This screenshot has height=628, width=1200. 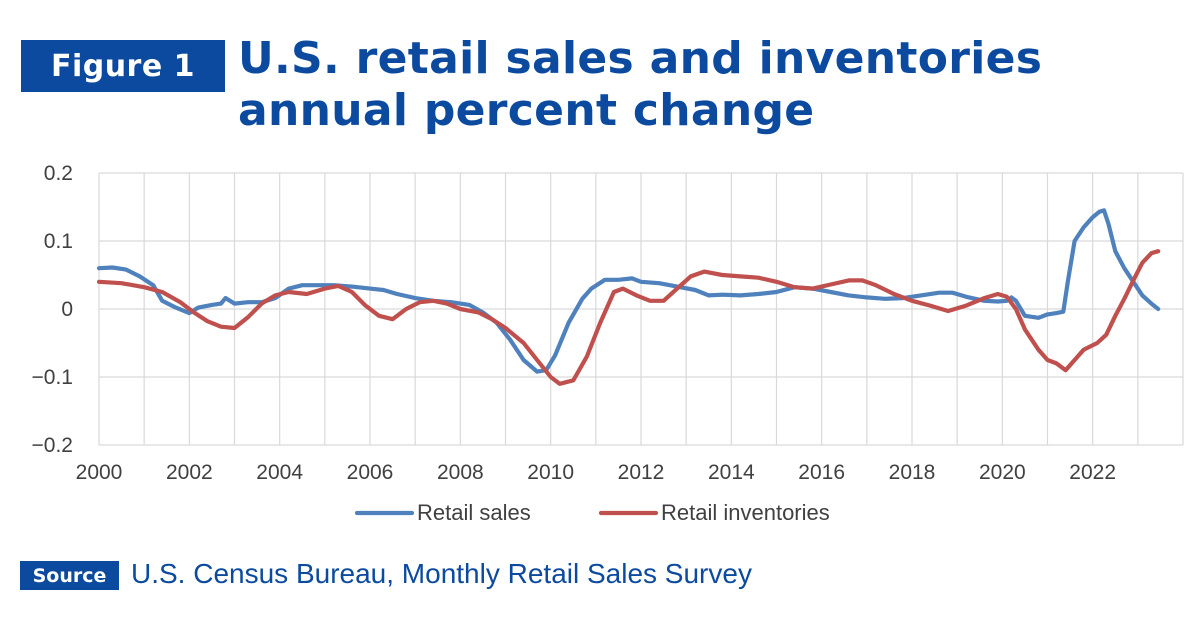 I want to click on y-tick-label: −0.1, so click(x=52, y=377).